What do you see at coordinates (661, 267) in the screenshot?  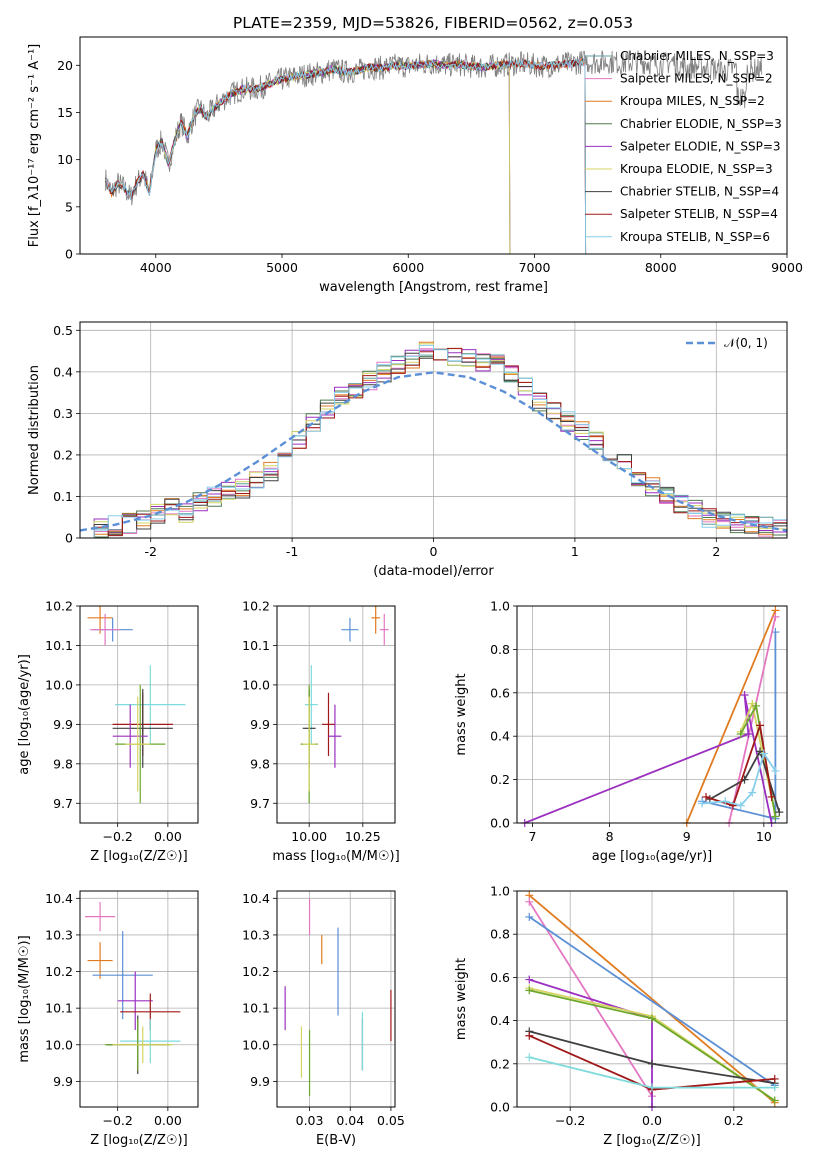 I see `x-tick-label: 8000` at bounding box center [661, 267].